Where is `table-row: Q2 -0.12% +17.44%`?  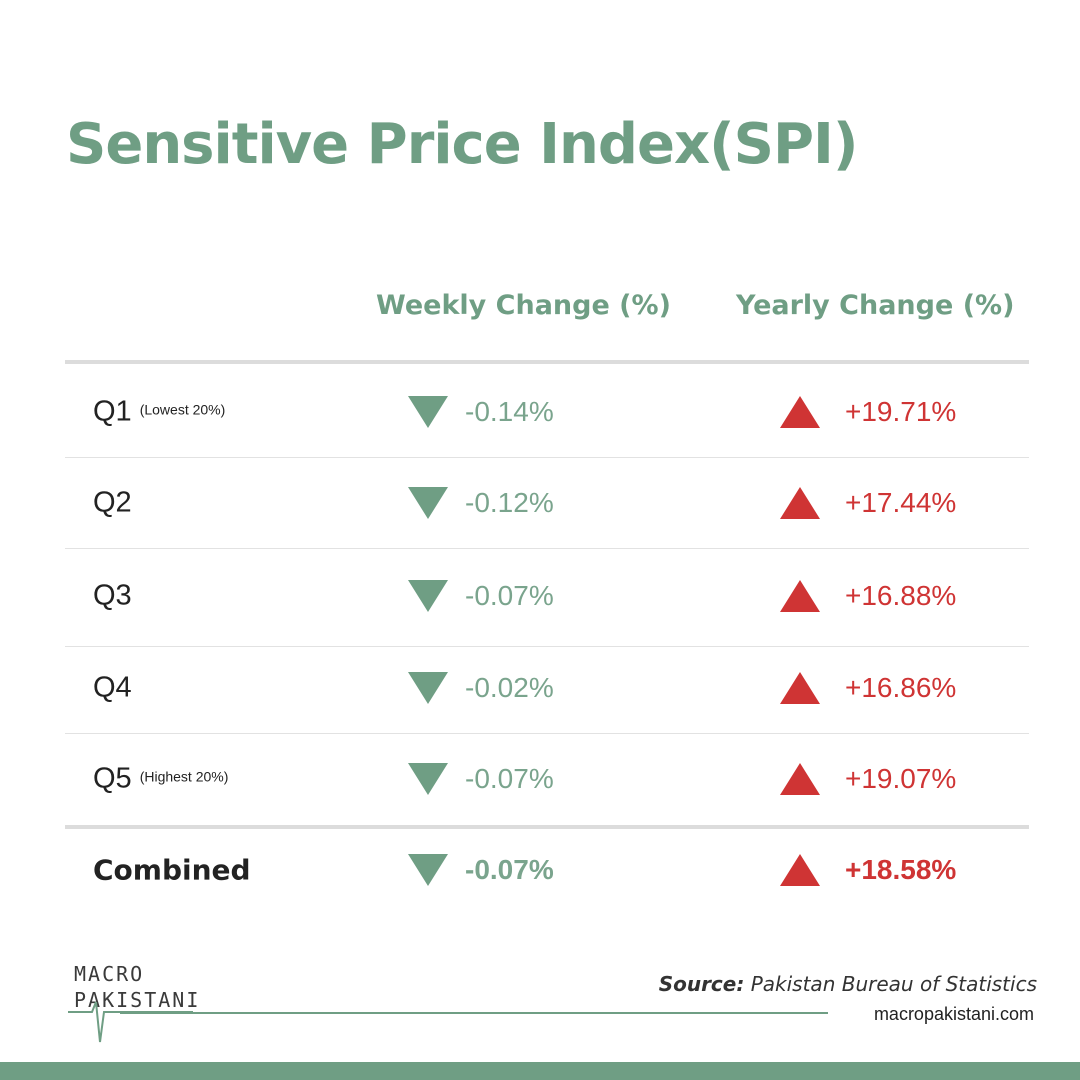 table-row: Q2 -0.12% +17.44% is located at coordinates (547, 503).